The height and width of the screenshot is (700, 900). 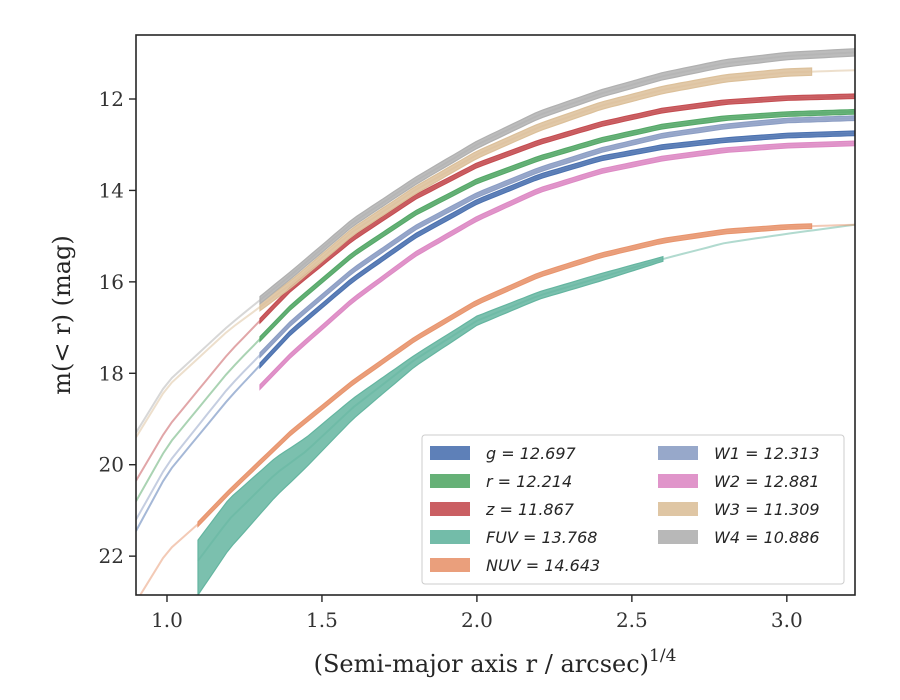 I want to click on legend-label-w1: W1 = 12.313, so click(x=767, y=453).